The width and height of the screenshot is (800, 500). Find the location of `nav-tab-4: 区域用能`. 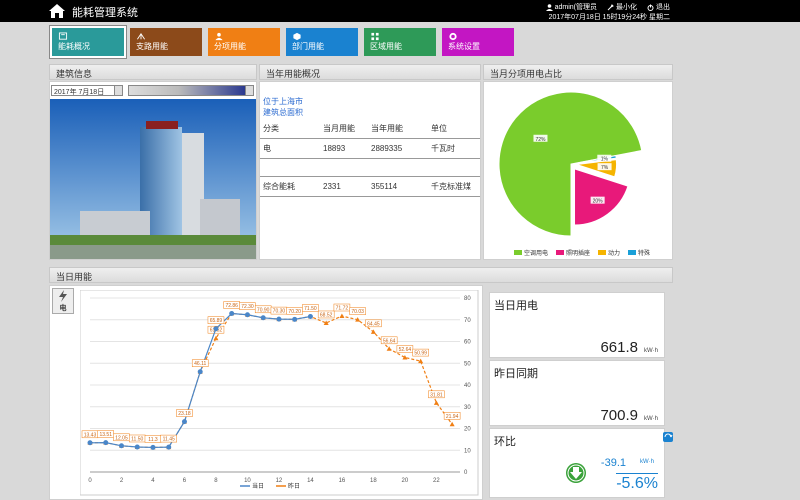

nav-tab-4: 区域用能 is located at coordinates (400, 42).